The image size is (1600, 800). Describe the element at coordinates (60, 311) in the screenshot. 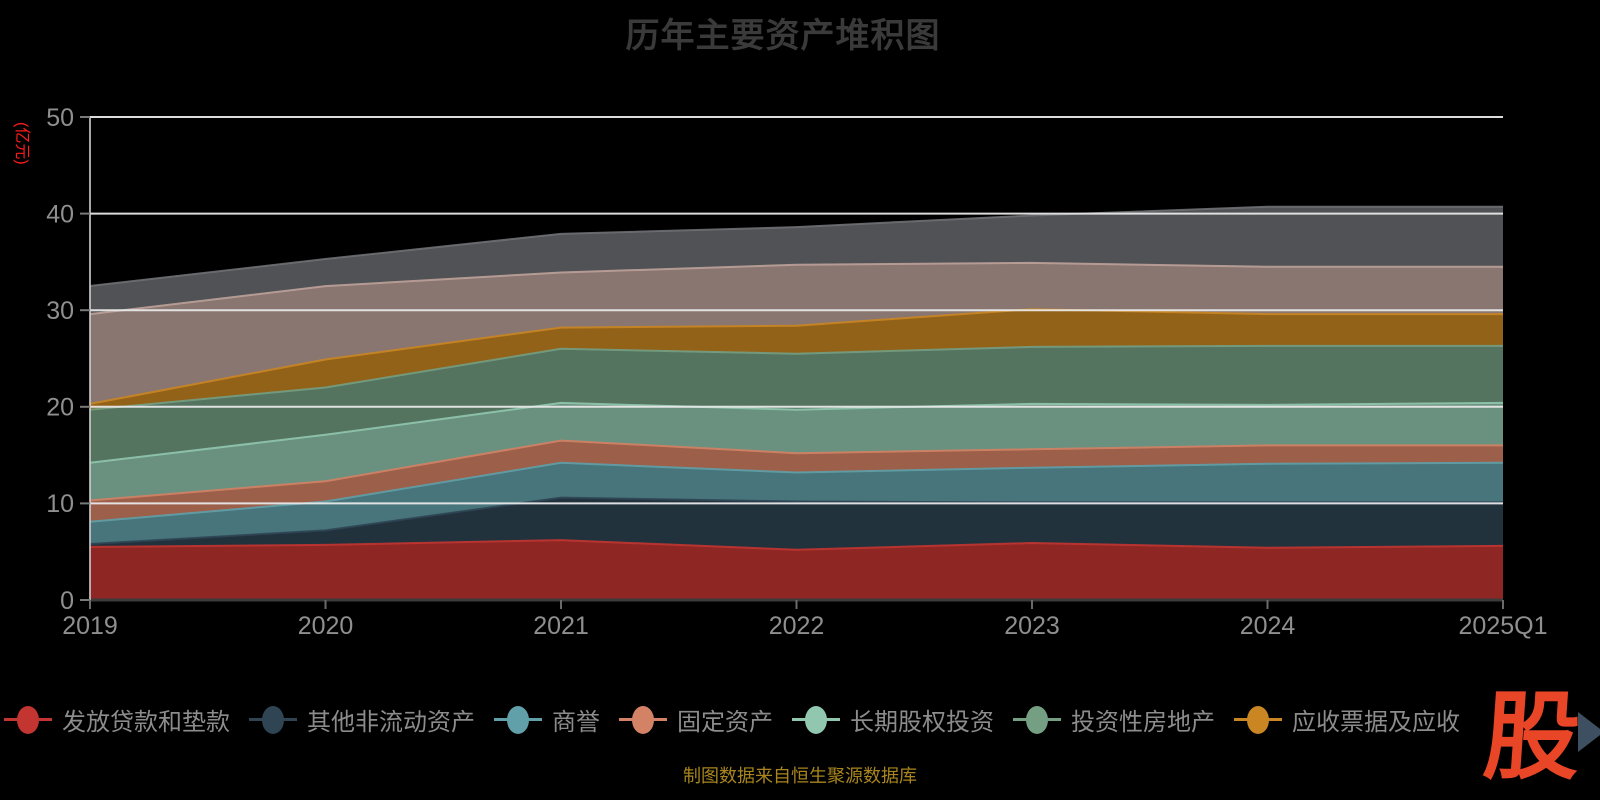

I see `y-tick-label: 30` at that location.